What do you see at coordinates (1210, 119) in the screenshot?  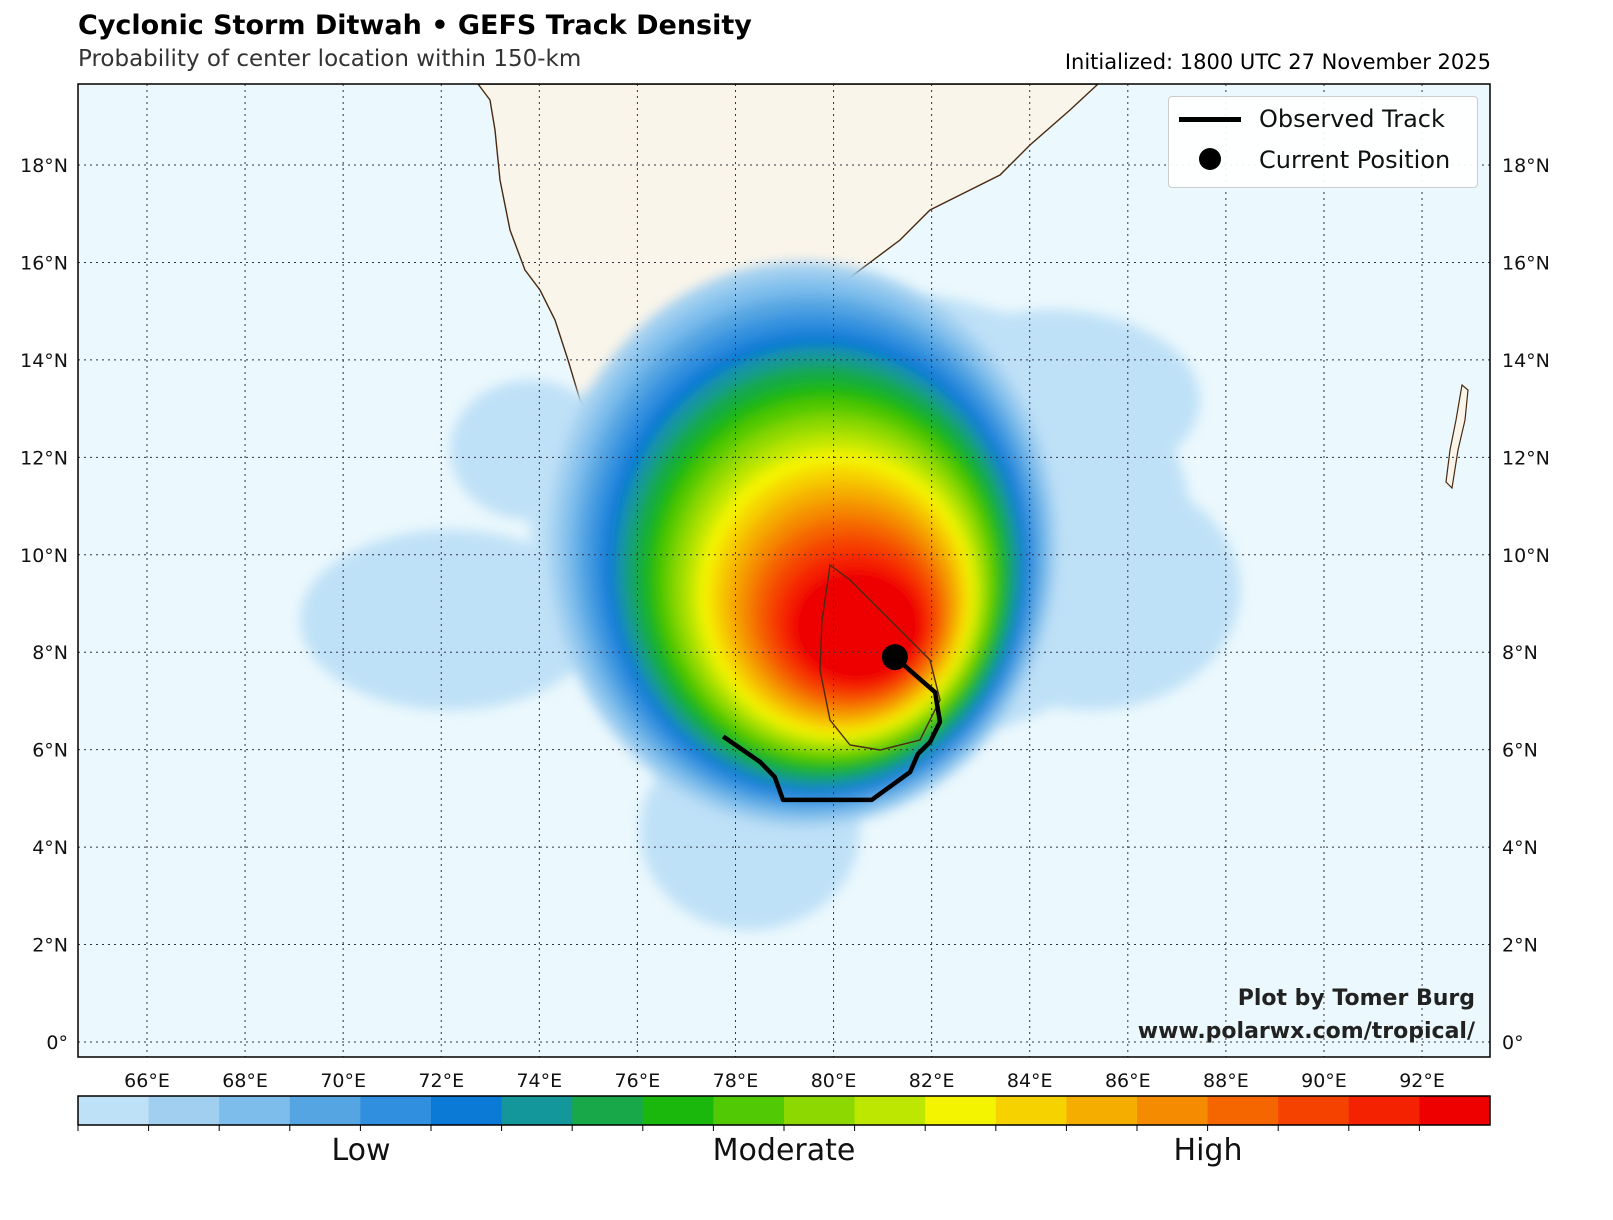 I see `track-line-swatch` at bounding box center [1210, 119].